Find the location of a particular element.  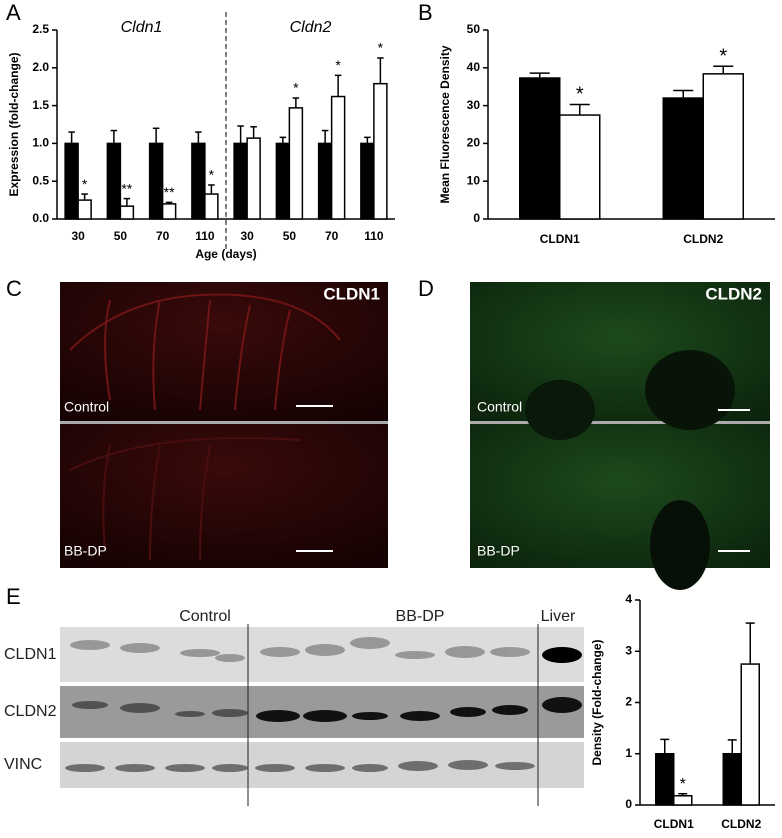

micrograph: CLDN2 Control BB-DP is located at coordinates (620, 436).